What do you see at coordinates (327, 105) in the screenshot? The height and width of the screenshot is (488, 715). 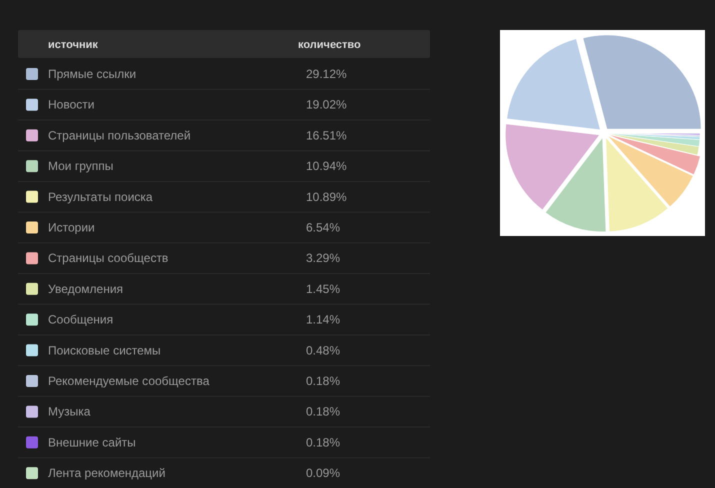 I see `data-label: 19.02%` at bounding box center [327, 105].